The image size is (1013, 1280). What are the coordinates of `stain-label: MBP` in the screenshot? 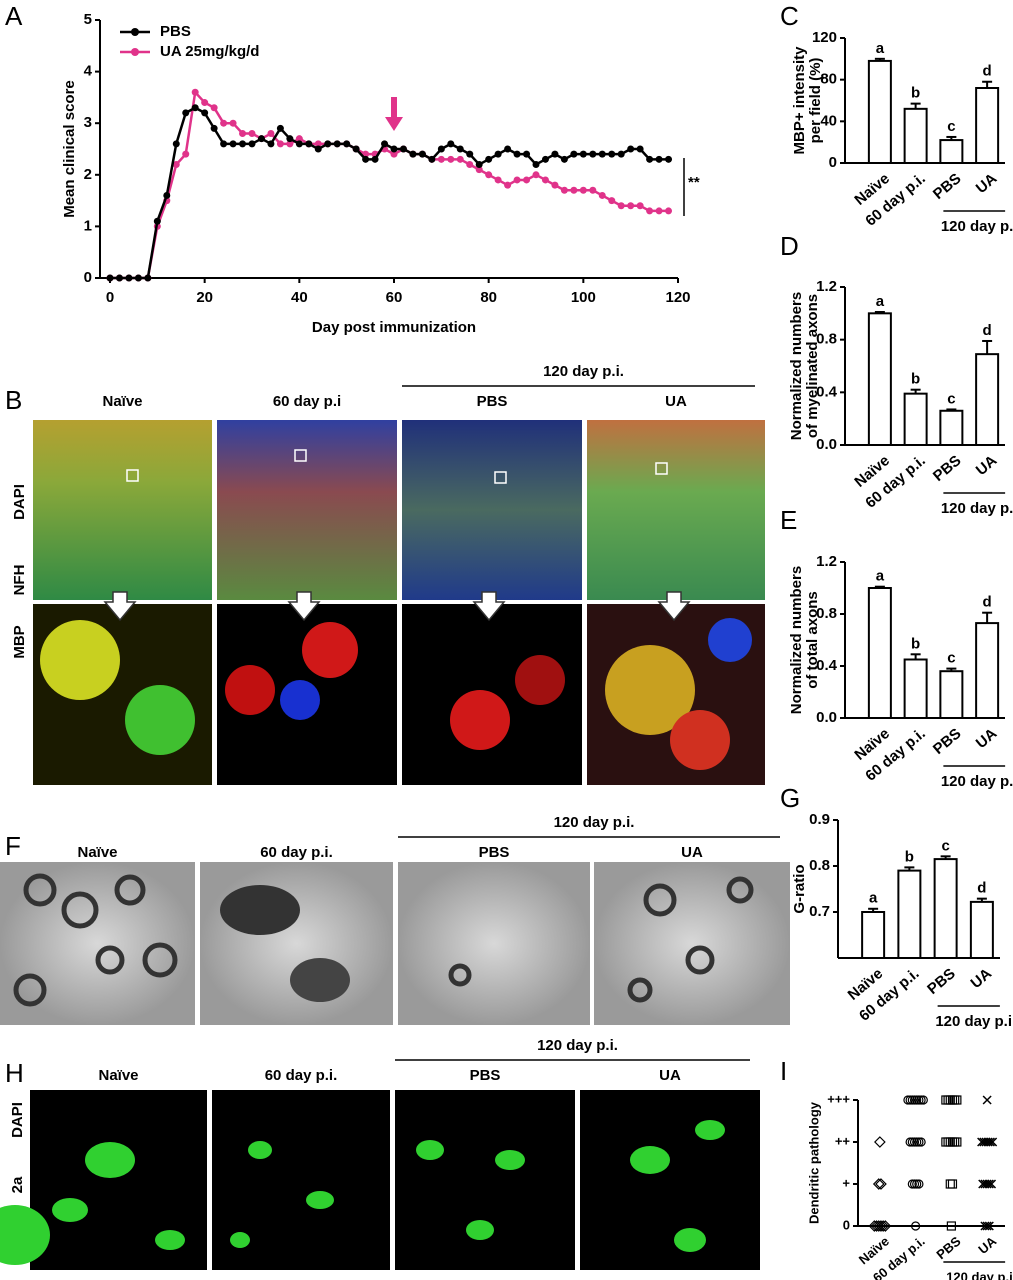 It's located at (19, 641).